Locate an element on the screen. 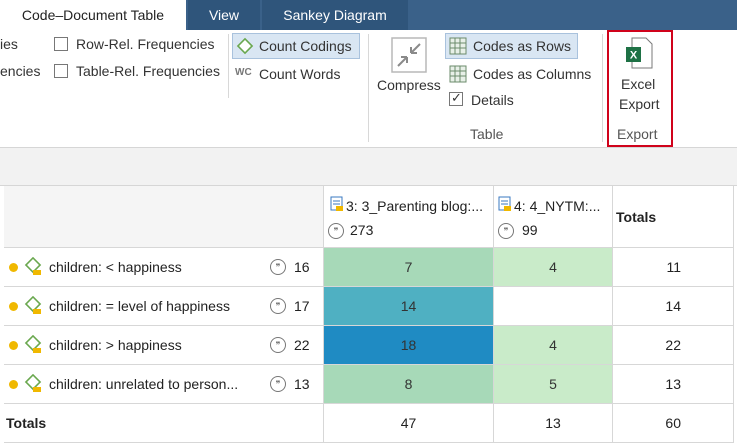  count-words-label: Count Words is located at coordinates (300, 74).